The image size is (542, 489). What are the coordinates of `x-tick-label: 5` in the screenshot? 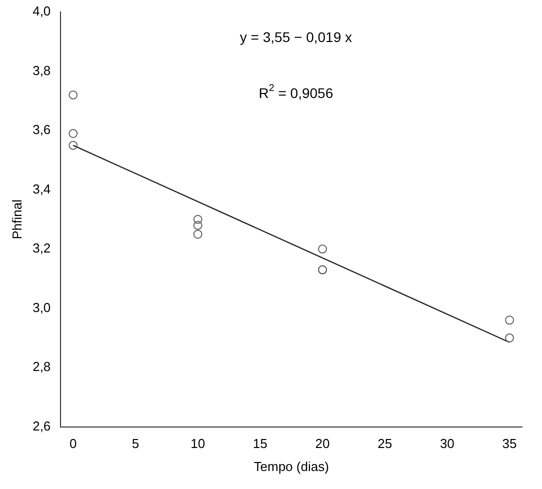 It's located at (136, 444).